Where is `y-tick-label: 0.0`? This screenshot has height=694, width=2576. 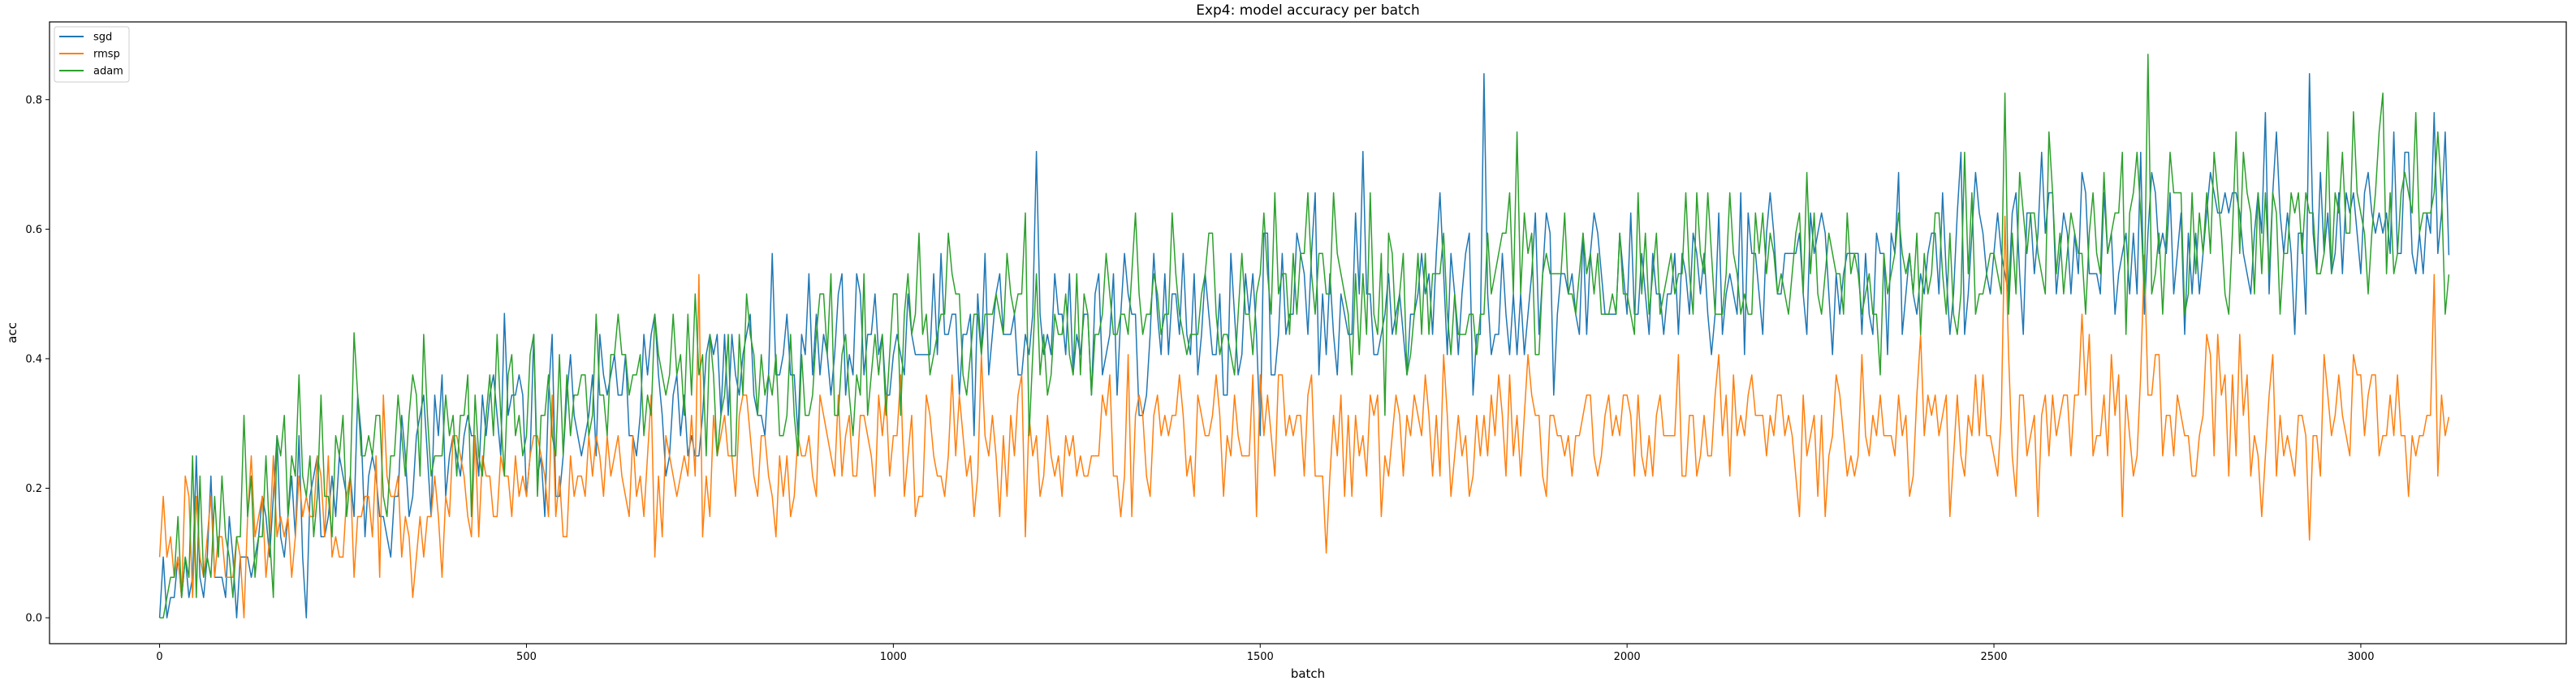 y-tick-label: 0.0 is located at coordinates (33, 619).